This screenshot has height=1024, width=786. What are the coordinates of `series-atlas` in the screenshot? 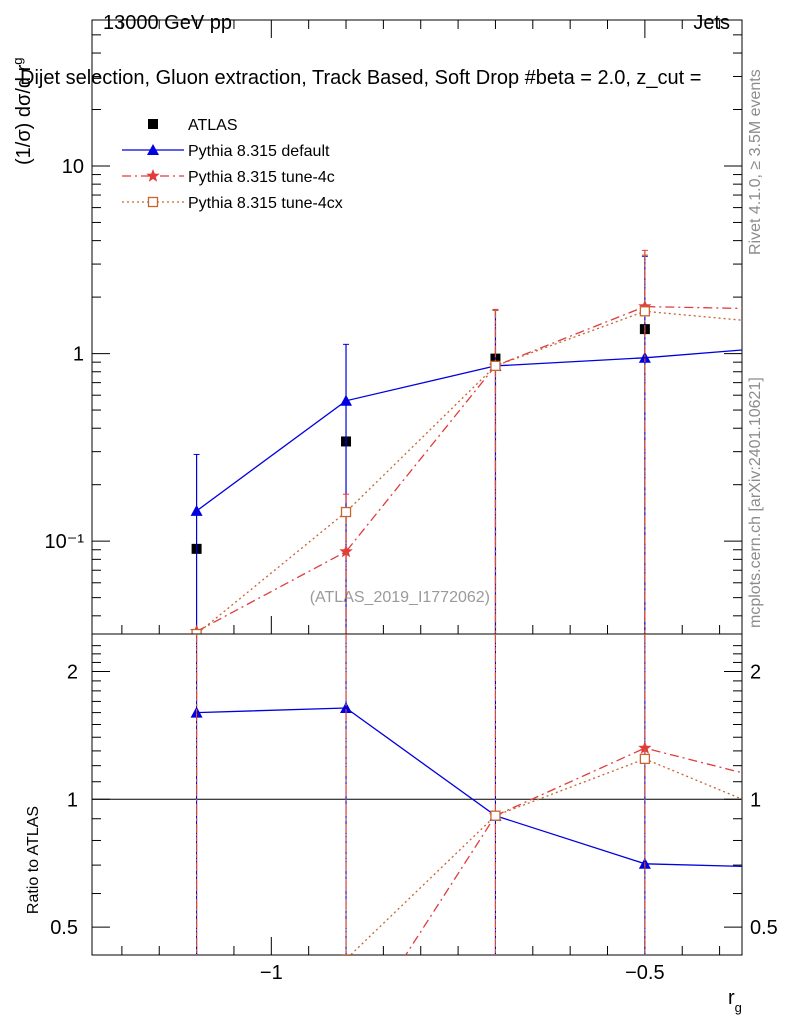 It's located at (420, 439).